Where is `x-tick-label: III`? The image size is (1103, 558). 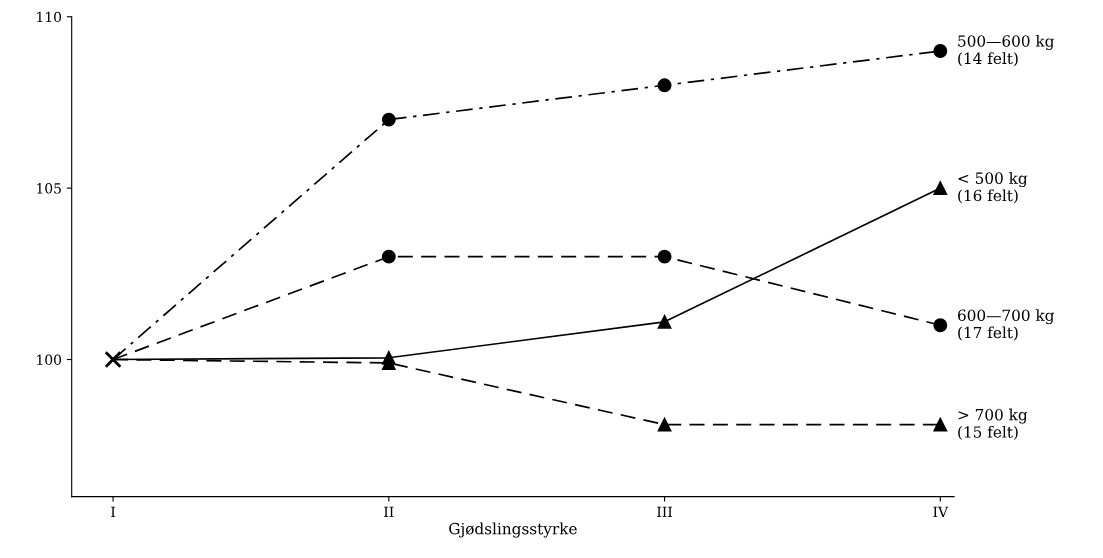
x-tick-label: III is located at coordinates (665, 511).